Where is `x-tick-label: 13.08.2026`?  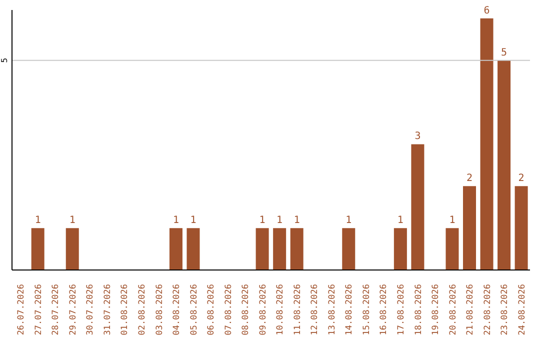
x-tick-label: 13.08.2026 is located at coordinates (332, 310).